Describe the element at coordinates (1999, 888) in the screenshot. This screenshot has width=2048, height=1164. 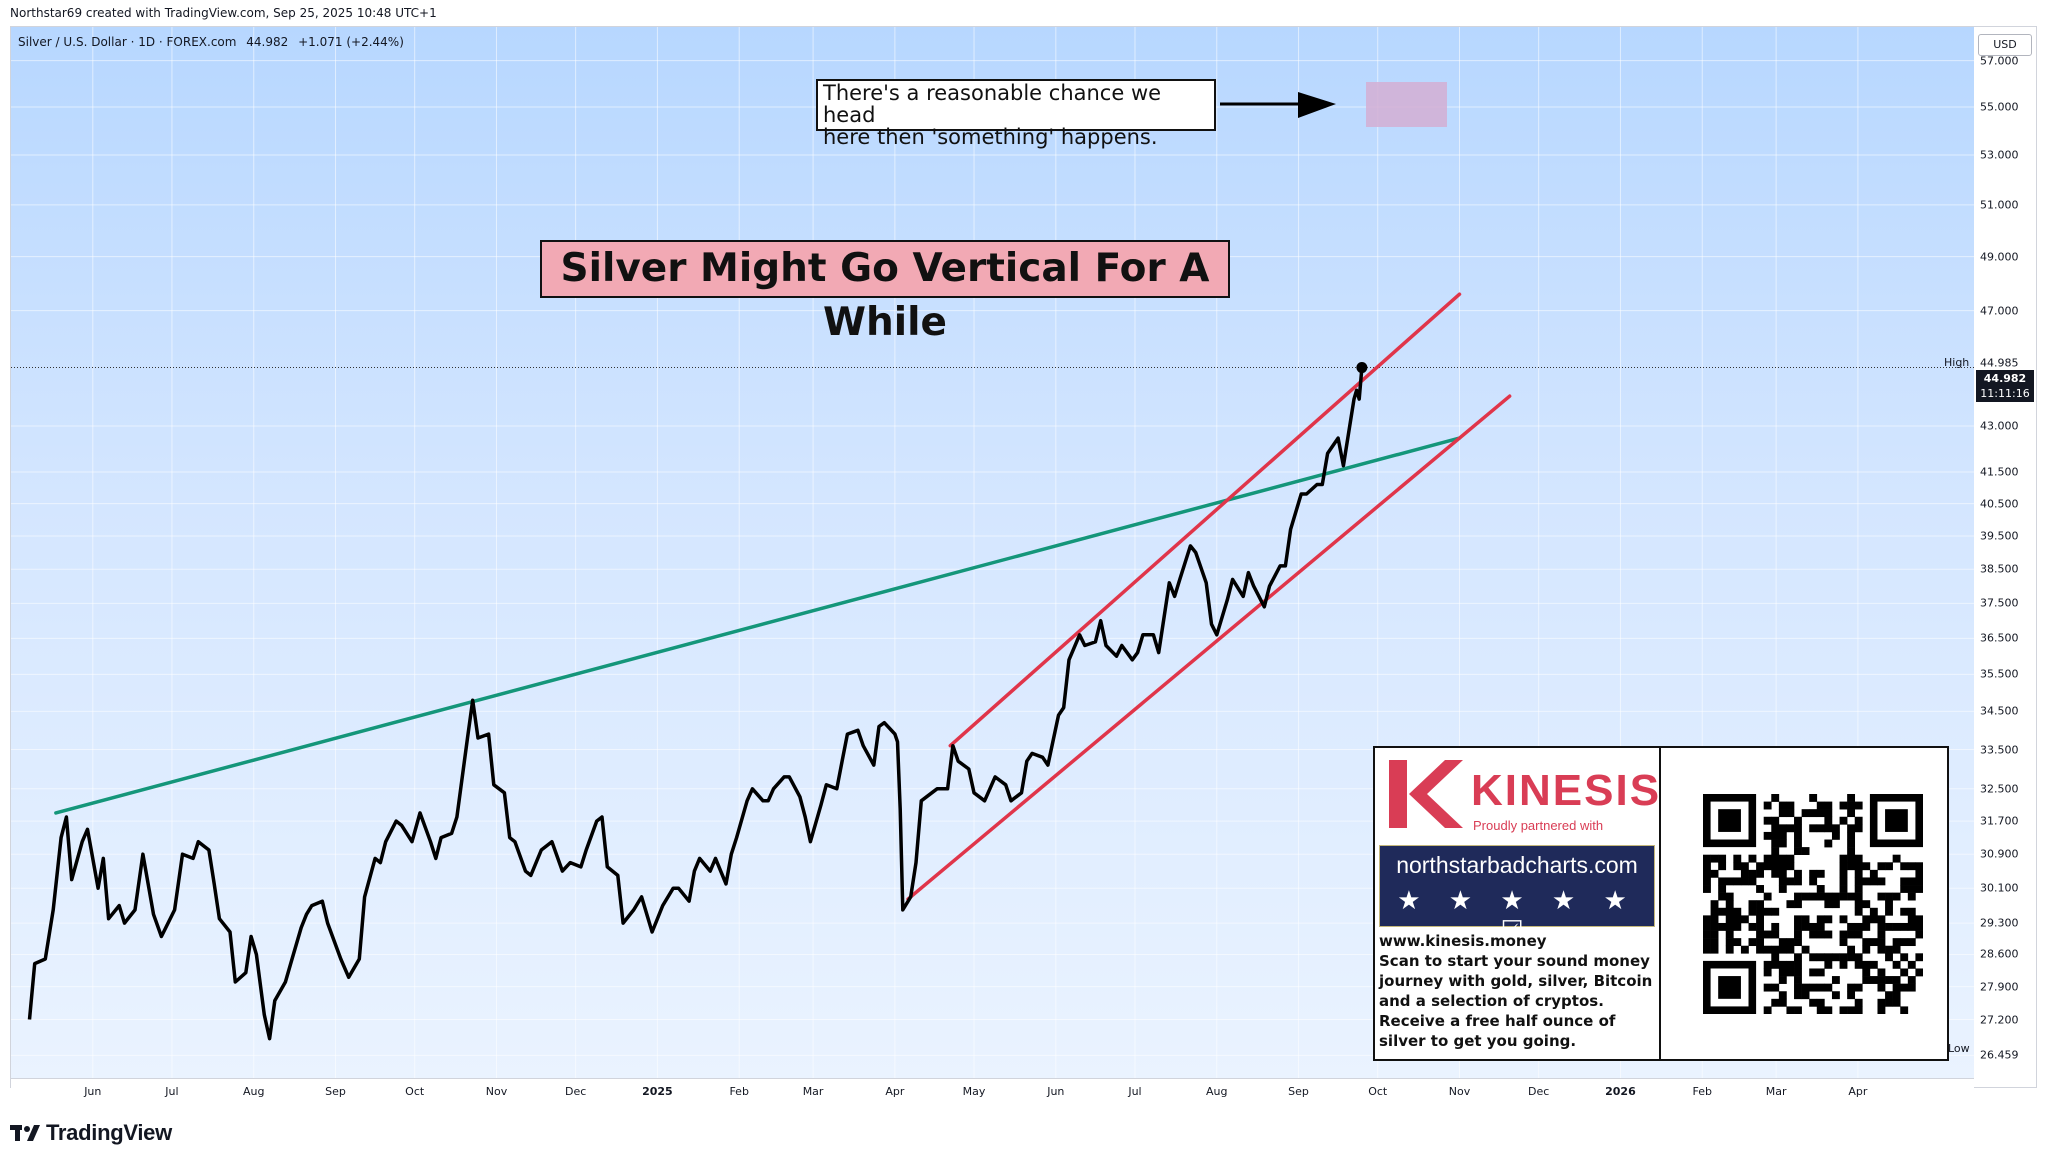
I see `price-tick-label: 30.100` at that location.